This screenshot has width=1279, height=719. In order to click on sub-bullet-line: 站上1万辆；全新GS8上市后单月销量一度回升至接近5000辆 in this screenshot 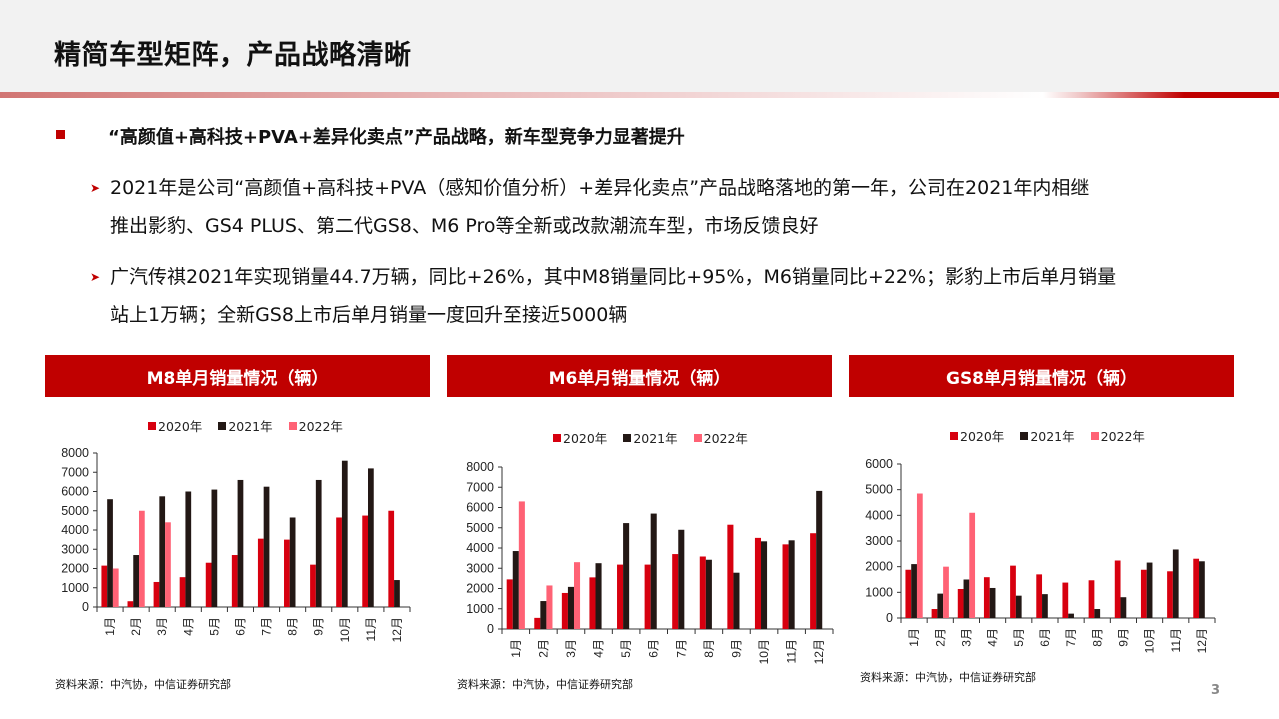, I will do `click(369, 315)`.